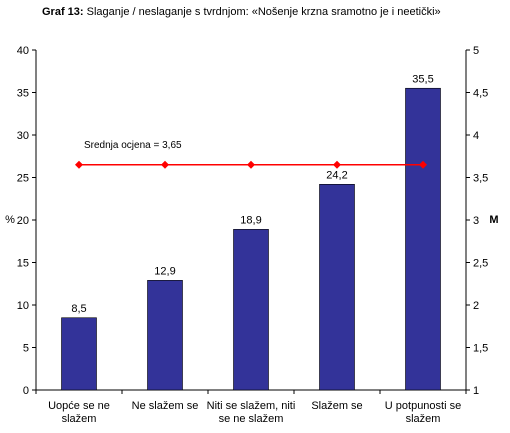  I want to click on y-axis-label: %, so click(10, 220).